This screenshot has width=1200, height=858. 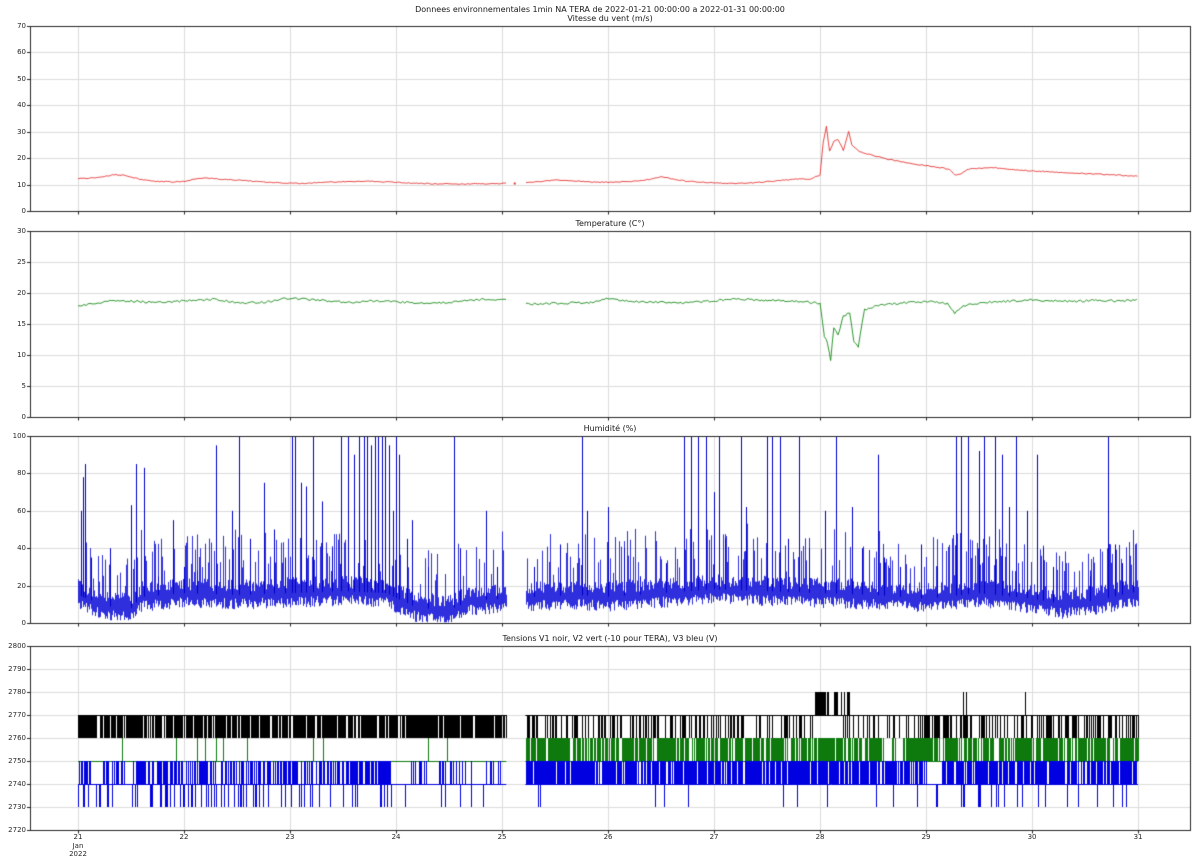 I want to click on y-tick-label: 2780, so click(x=17, y=692).